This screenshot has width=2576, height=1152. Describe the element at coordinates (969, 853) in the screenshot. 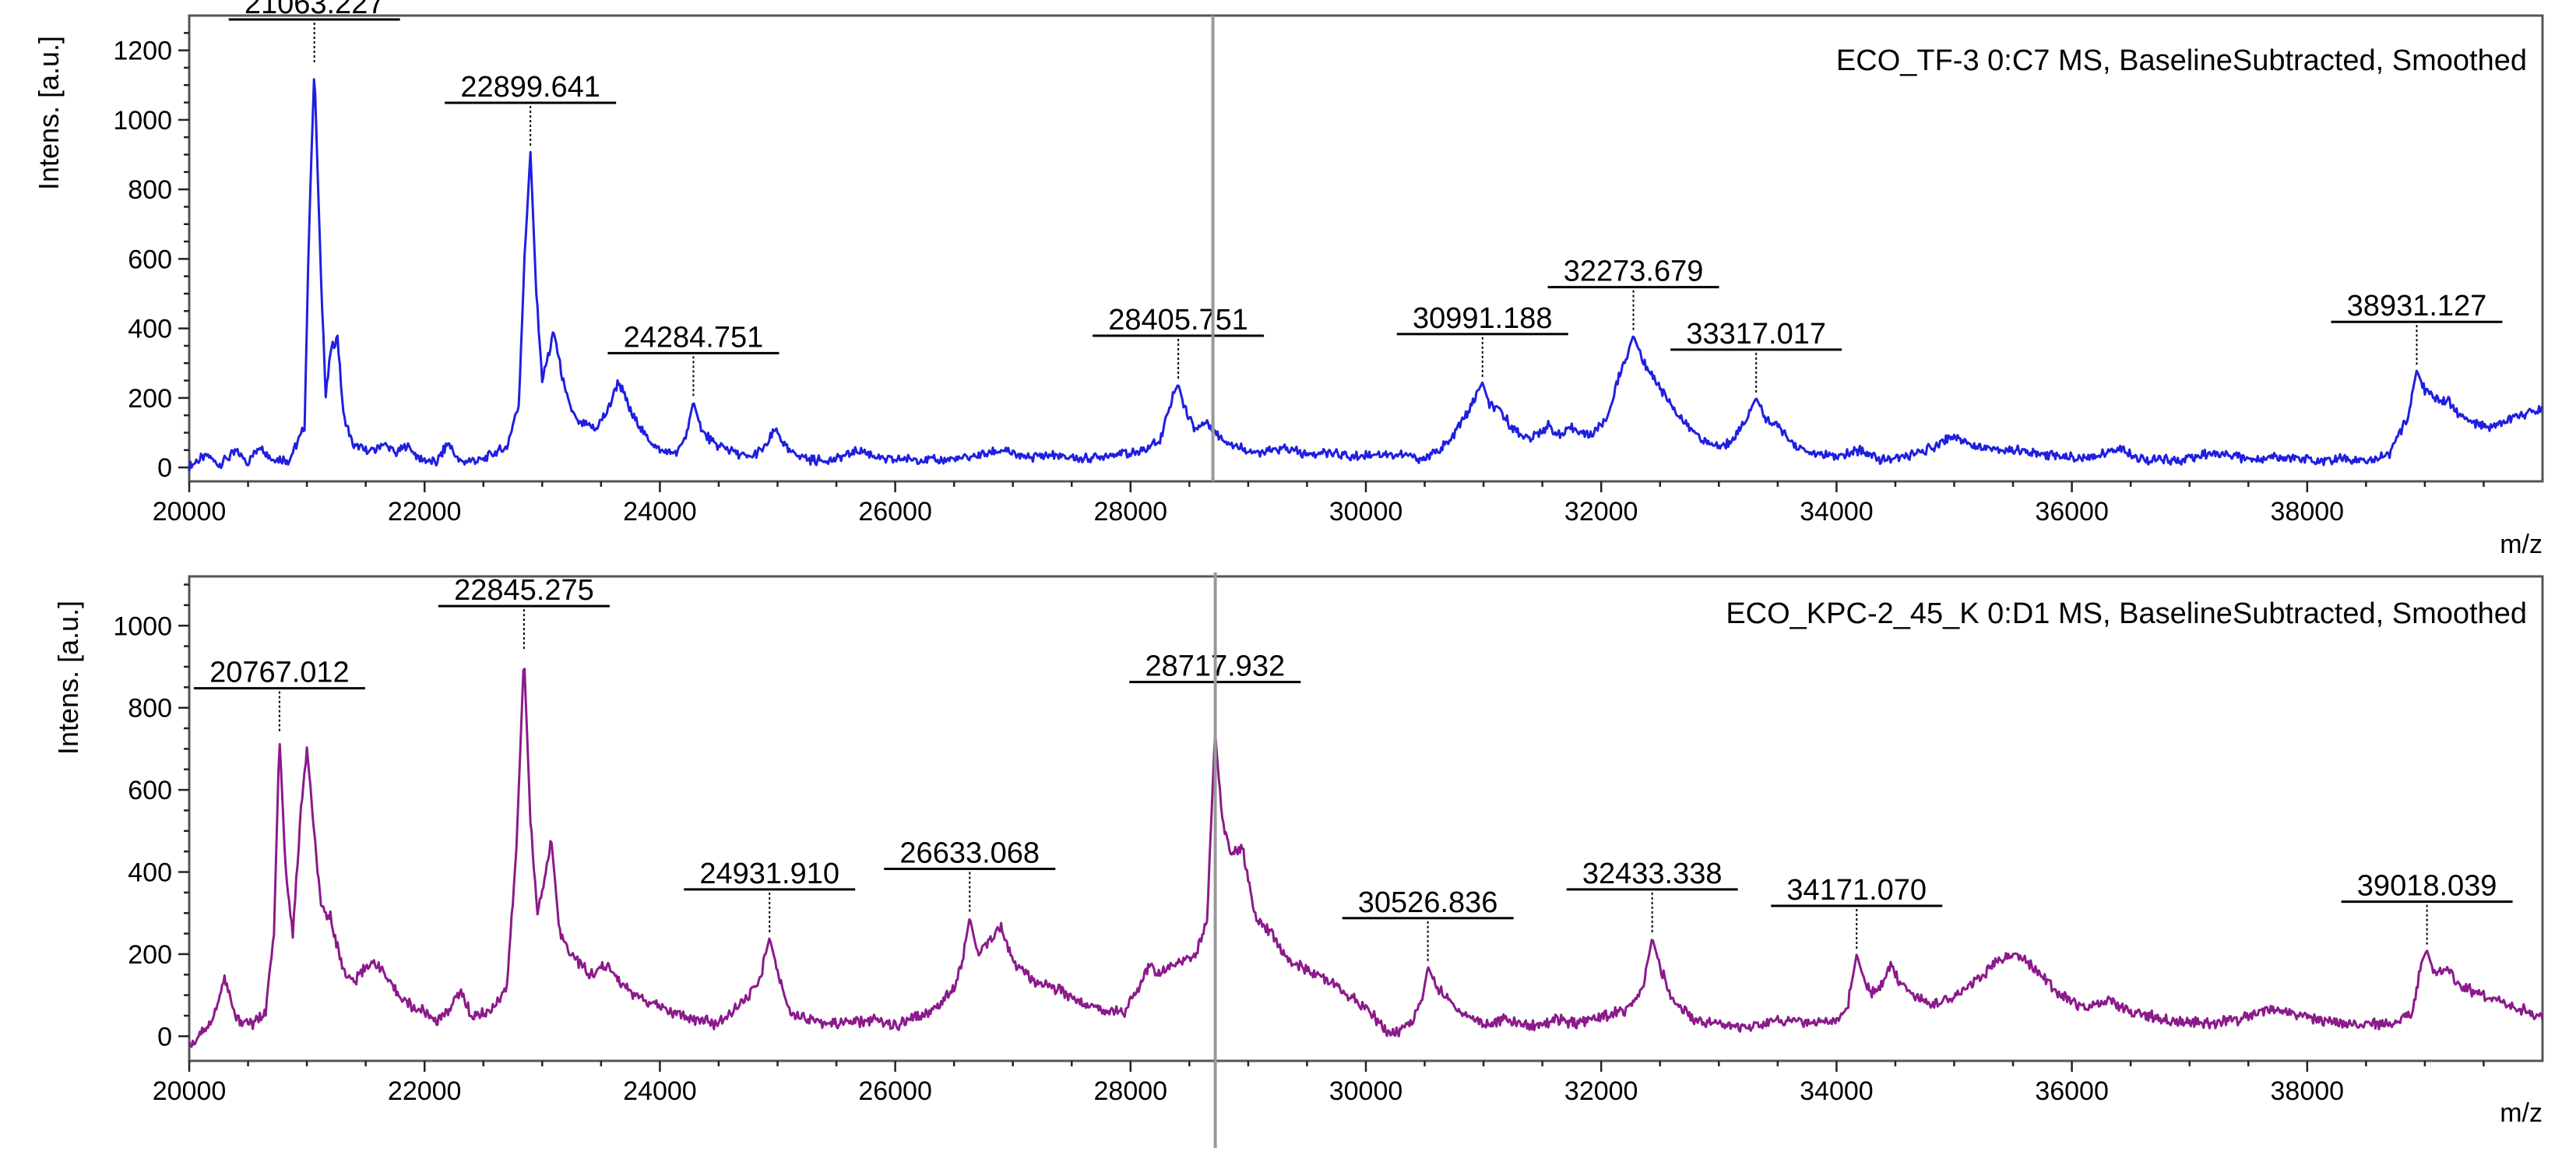

I see `peak-label: 26633.068` at that location.